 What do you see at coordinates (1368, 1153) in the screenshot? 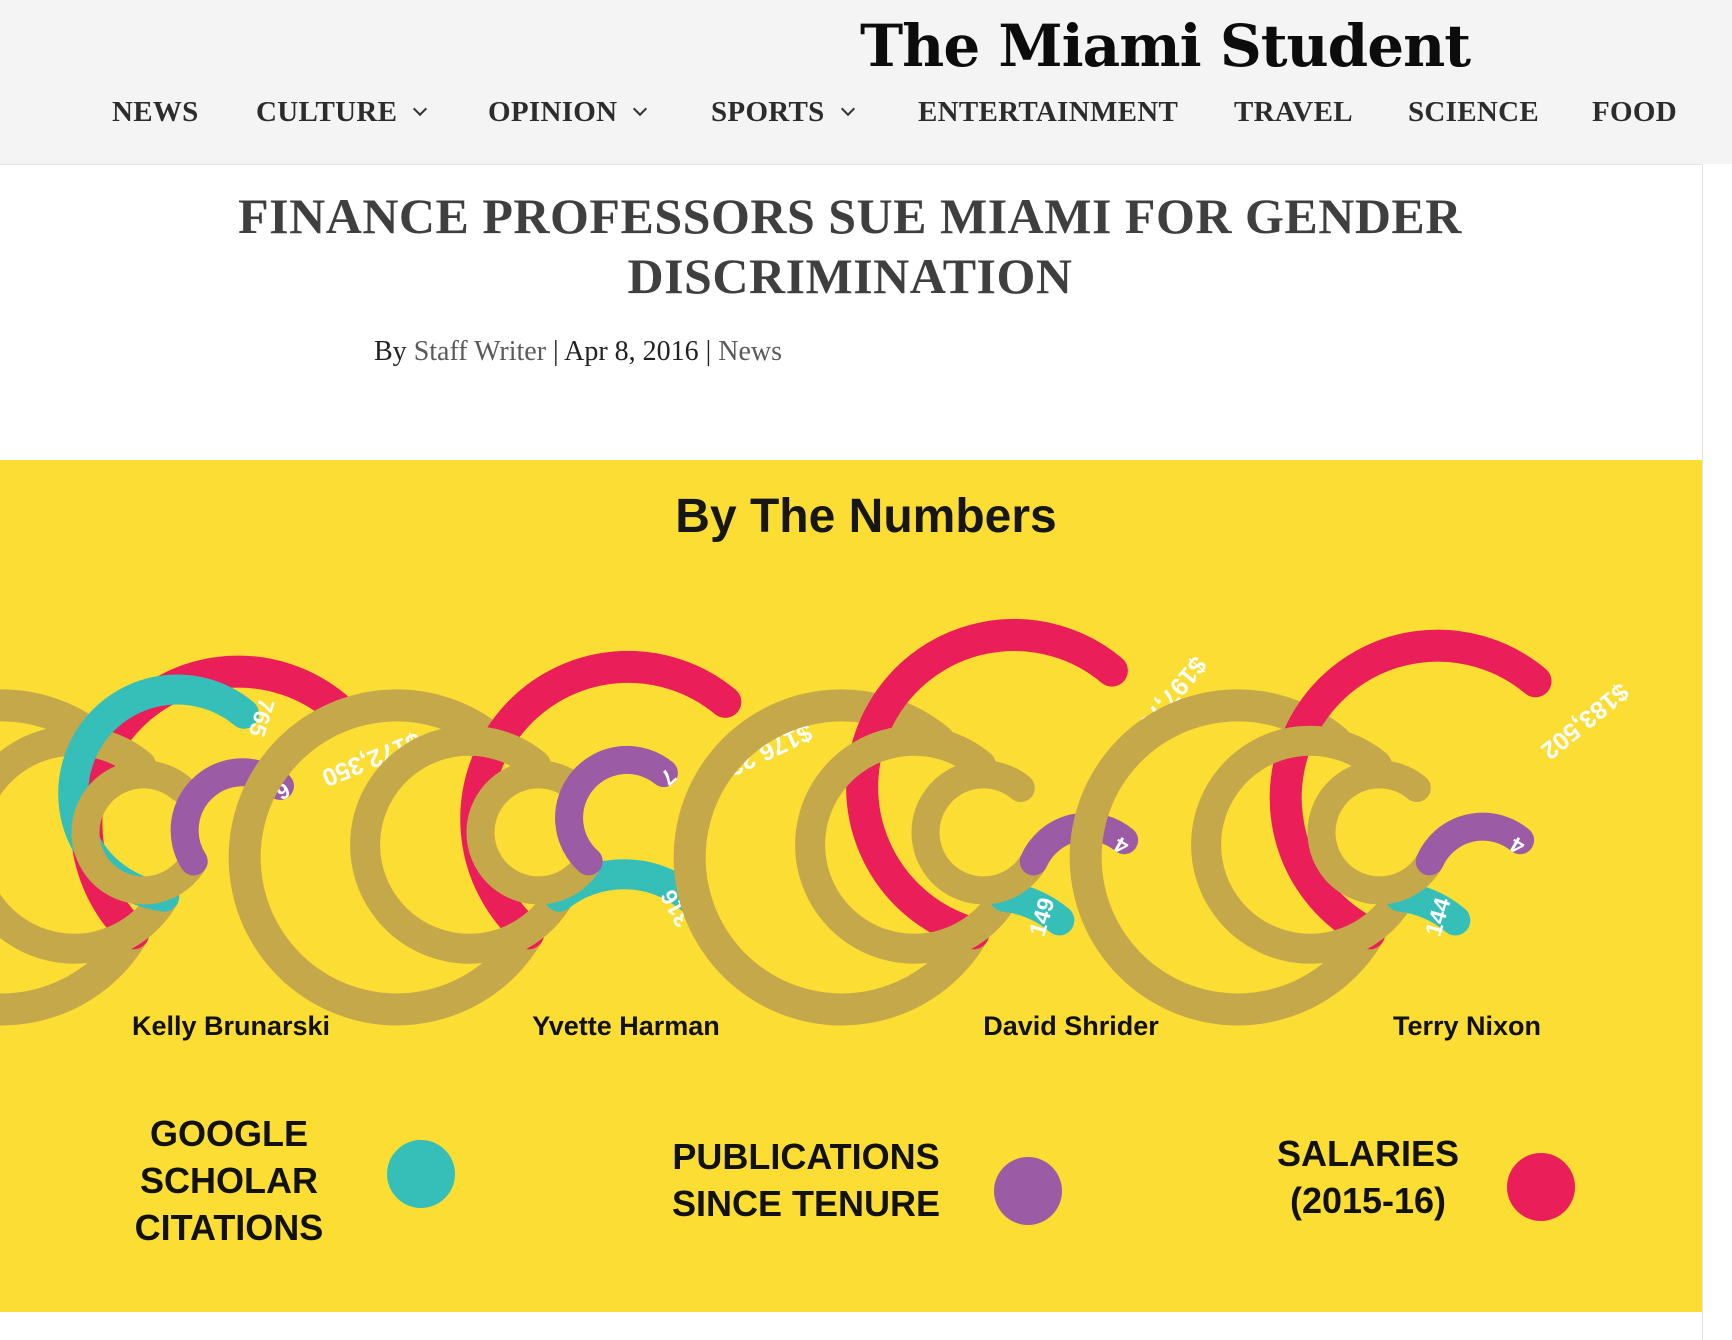
I see `legend-label: SALARIES` at bounding box center [1368, 1153].